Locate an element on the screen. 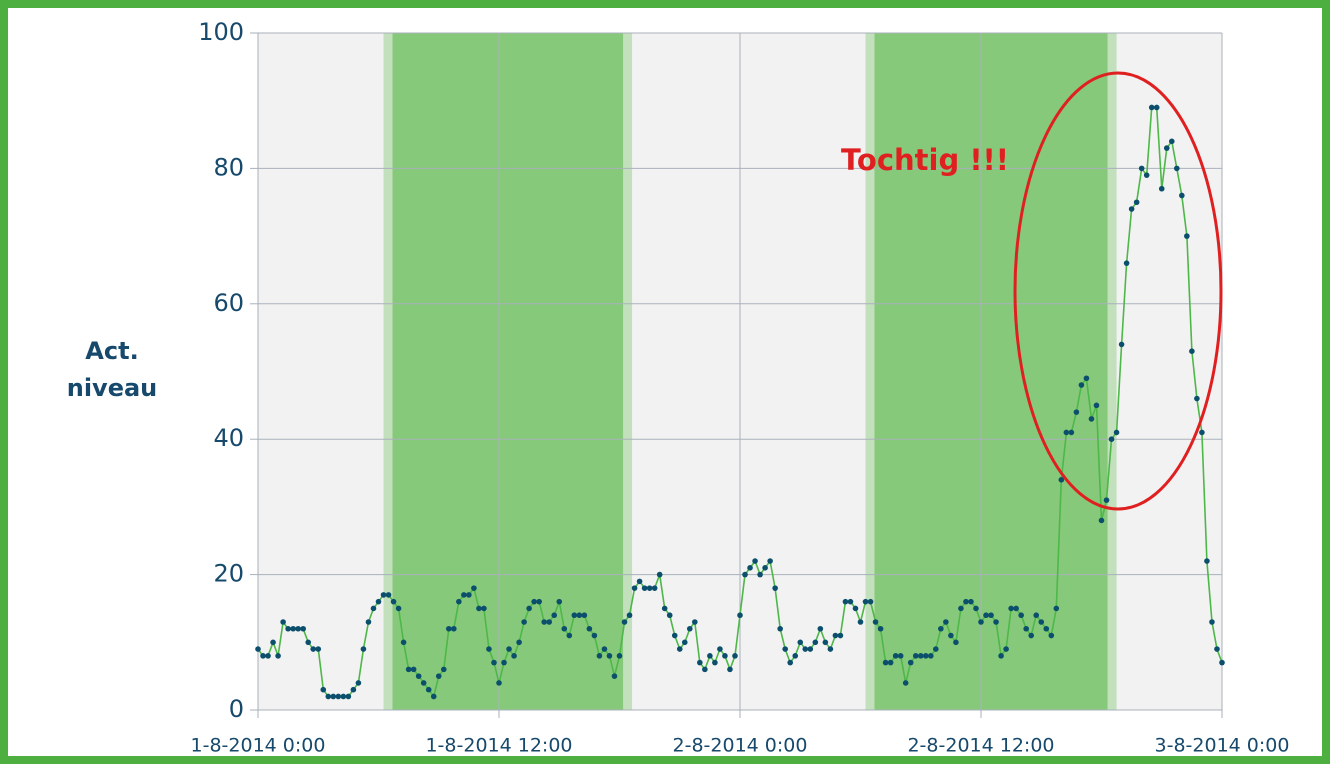 The image size is (1330, 764). y-tick-label: 80 is located at coordinates (228, 167).